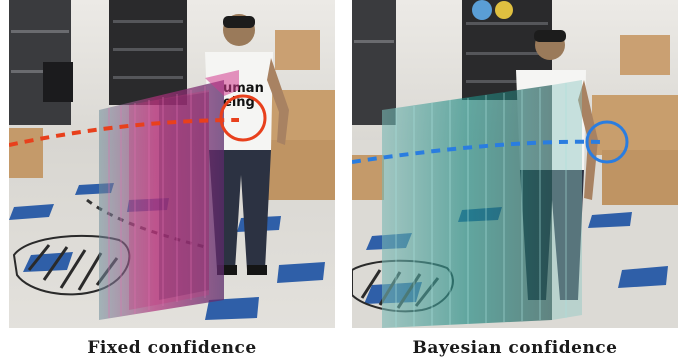 Image resolution: width=686 pixels, height=364 pixels. What do you see at coordinates (172, 348) in the screenshot?
I see `caption-fixed-confidence: Fixed confidence` at bounding box center [172, 348].